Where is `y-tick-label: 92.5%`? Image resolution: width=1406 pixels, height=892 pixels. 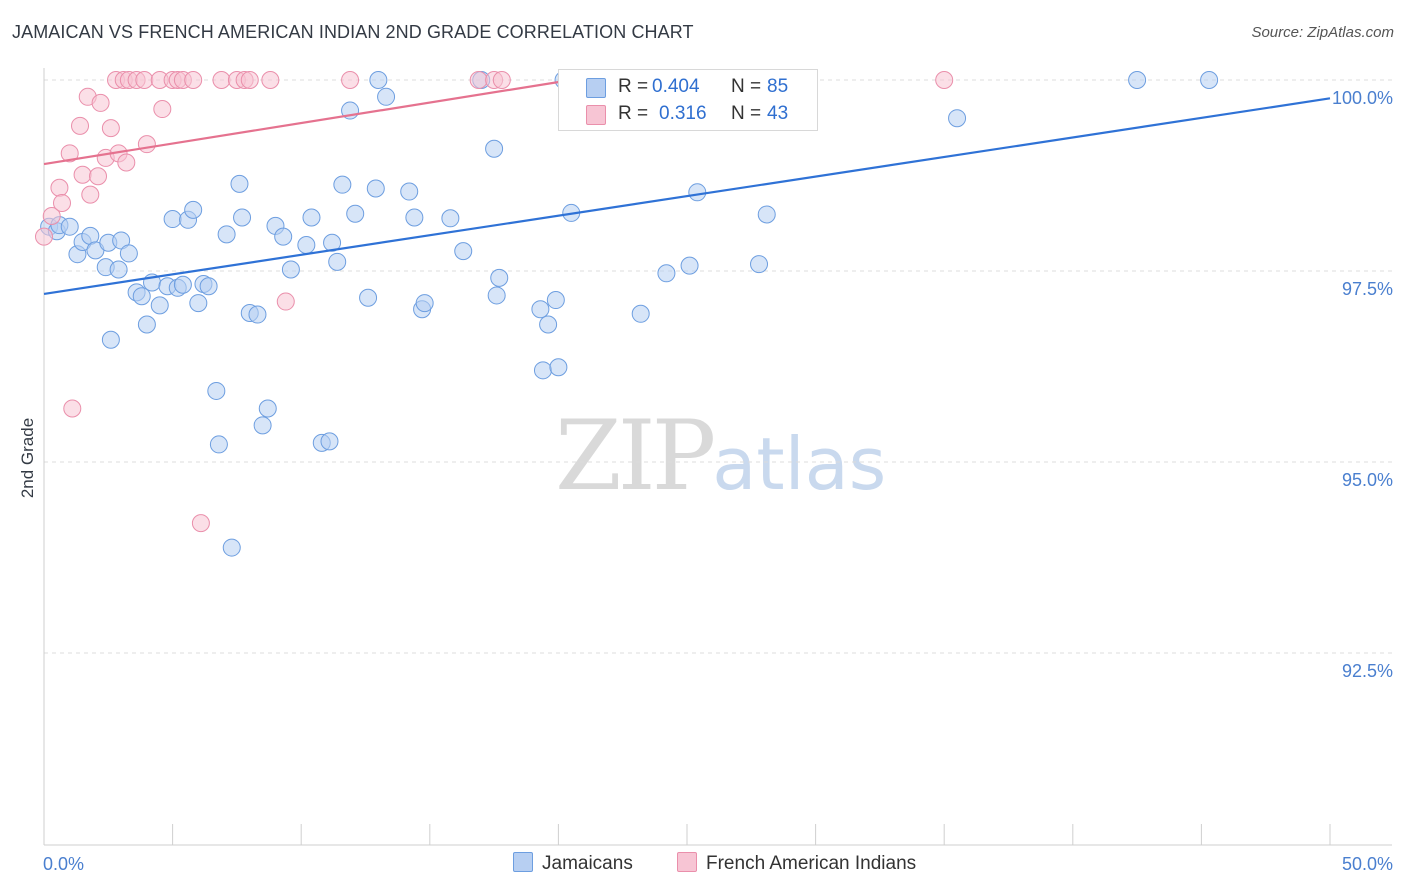 y-tick-label: 92.5% is located at coordinates (1367, 671).